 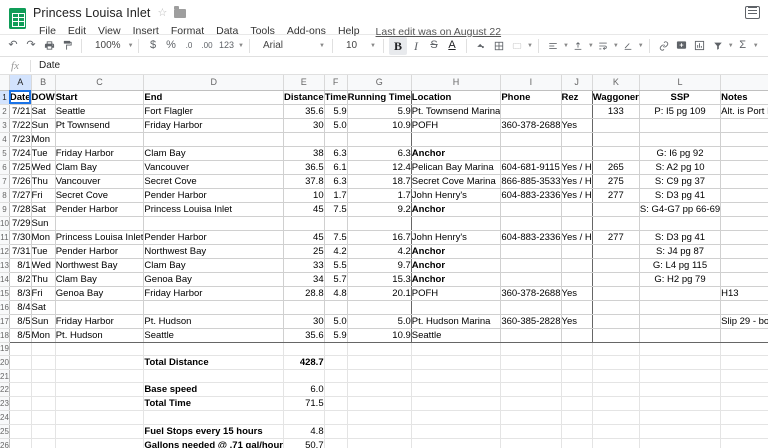 I want to click on cell-G3: 10.9, so click(x=379, y=125).